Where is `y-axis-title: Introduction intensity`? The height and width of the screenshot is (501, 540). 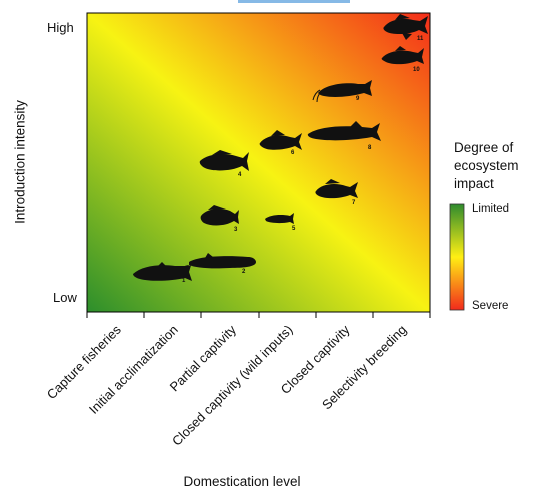 y-axis-title: Introduction intensity is located at coordinates (20, 162).